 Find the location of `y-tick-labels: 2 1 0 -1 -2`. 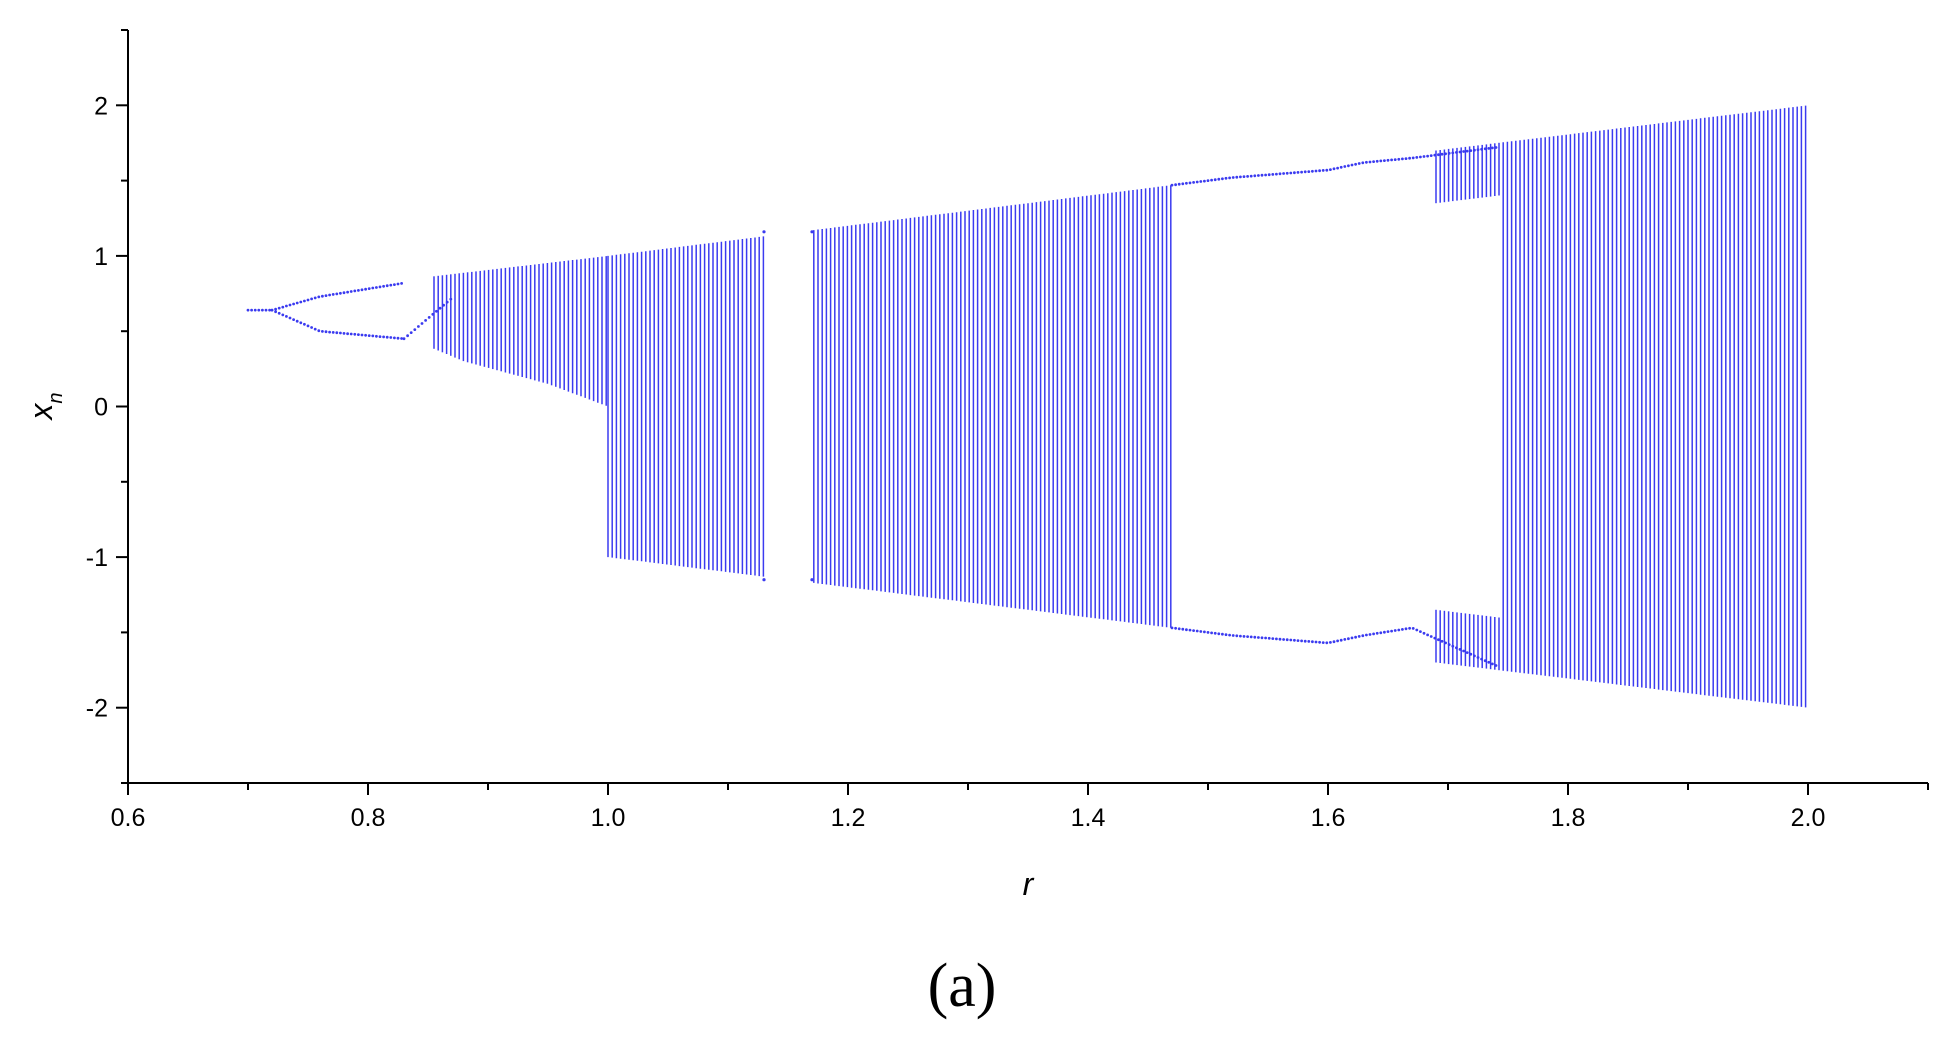

y-tick-labels: 2 1 0 -1 -2 is located at coordinates (97, 407).